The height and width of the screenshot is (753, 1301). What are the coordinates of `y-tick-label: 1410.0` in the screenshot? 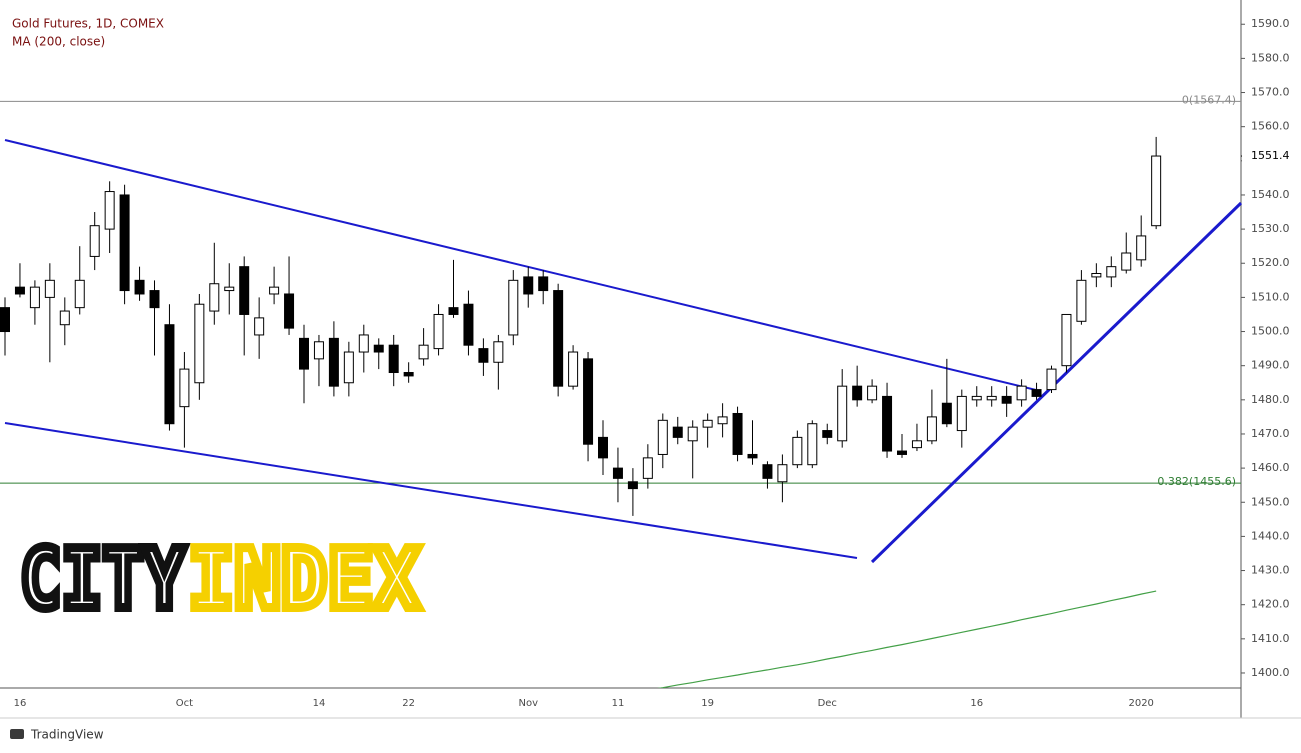 It's located at (1270, 638).